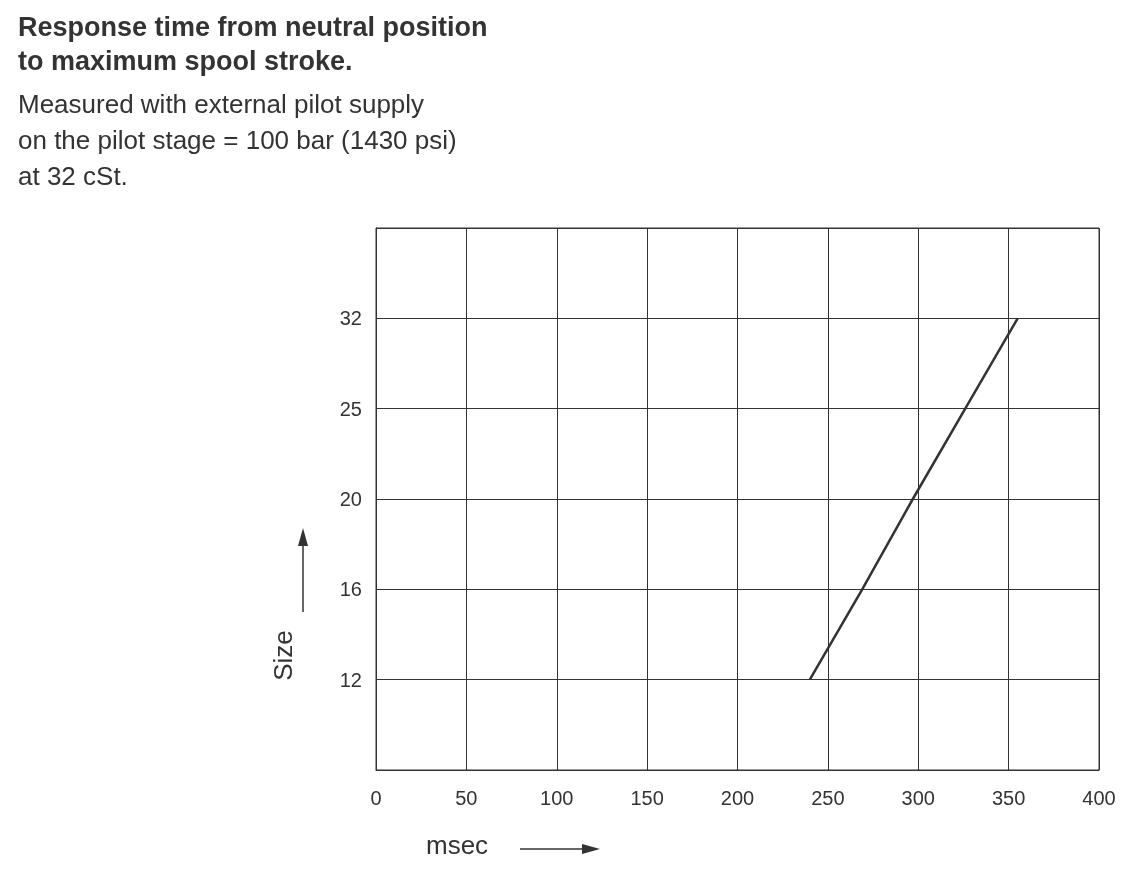  I want to click on x-tick-label: 0, so click(376, 798).